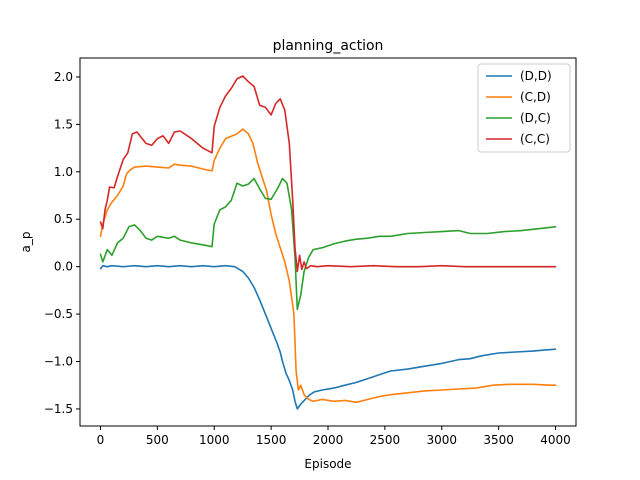 The image size is (640, 480). What do you see at coordinates (441, 440) in the screenshot?
I see `x-tick-label: 3000` at bounding box center [441, 440].